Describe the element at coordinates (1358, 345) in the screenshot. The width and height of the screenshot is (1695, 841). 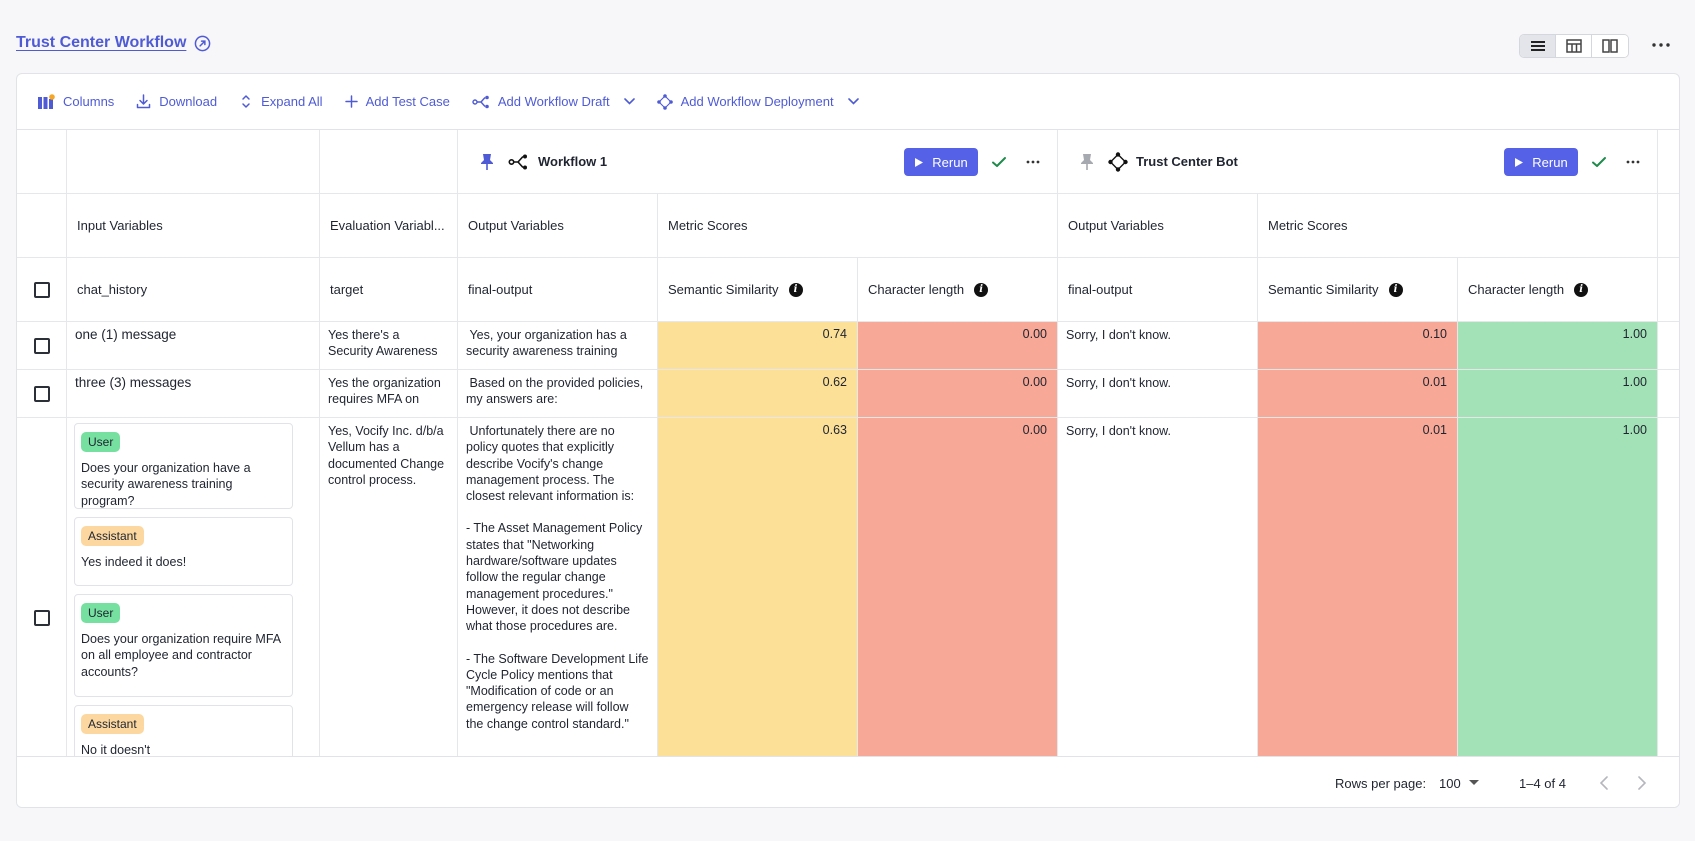
I see `score-cell: 0.10` at that location.